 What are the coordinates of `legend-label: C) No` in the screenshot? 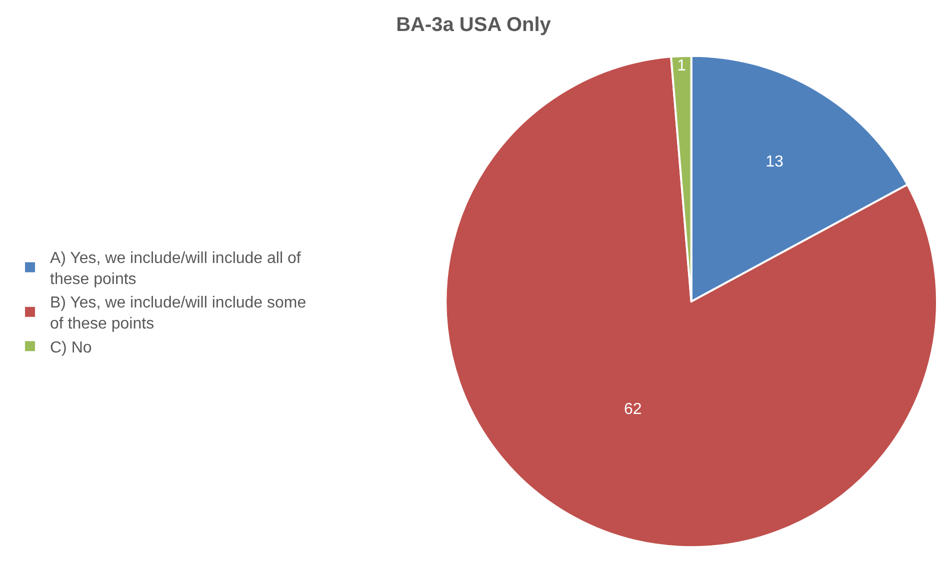 It's located at (71, 347).